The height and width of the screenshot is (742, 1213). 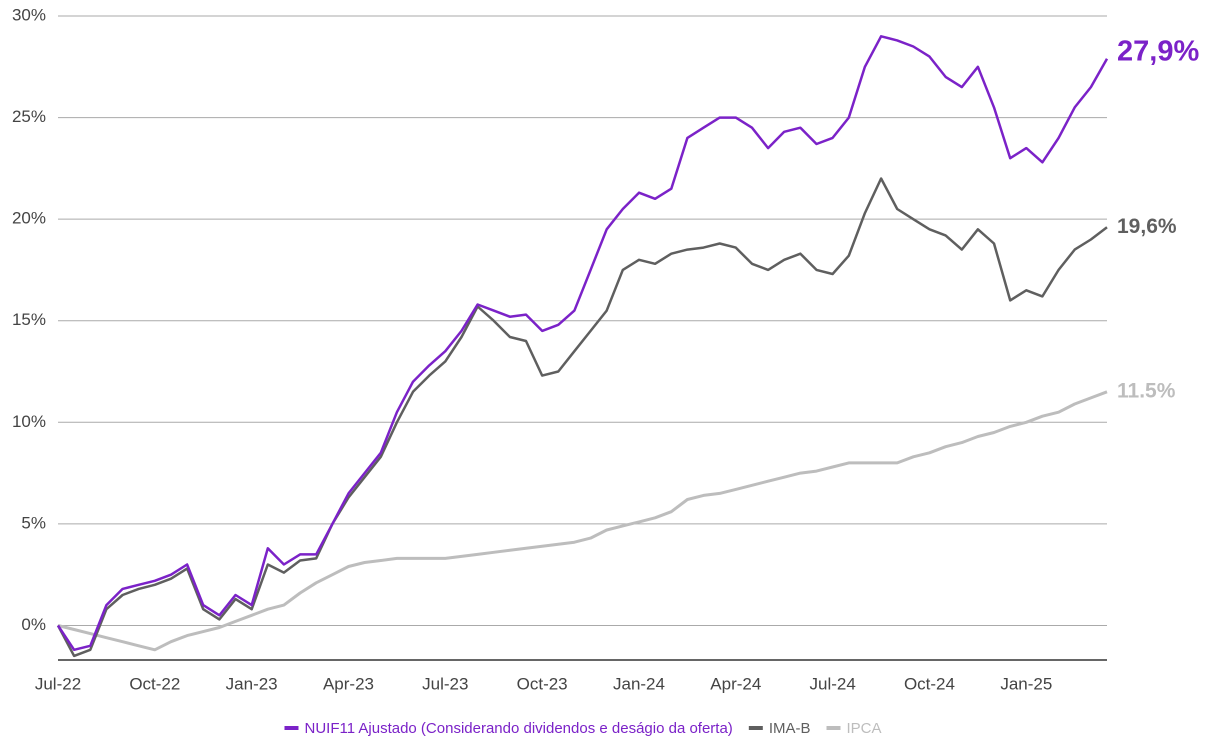 What do you see at coordinates (790, 728) in the screenshot?
I see `legend-label: IMA-B` at bounding box center [790, 728].